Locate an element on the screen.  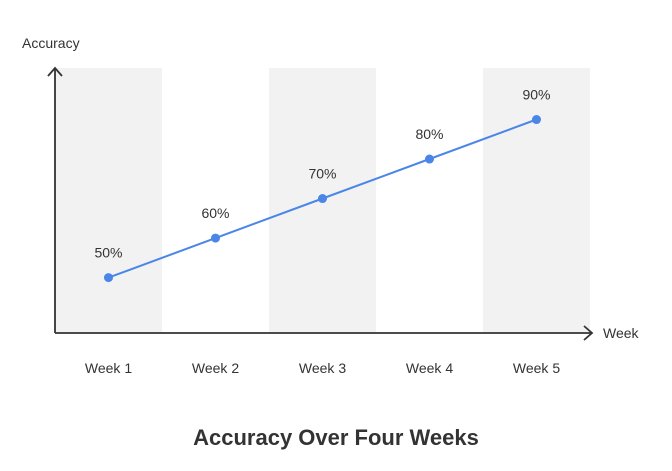
x-tick-label: Week 4 is located at coordinates (429, 368).